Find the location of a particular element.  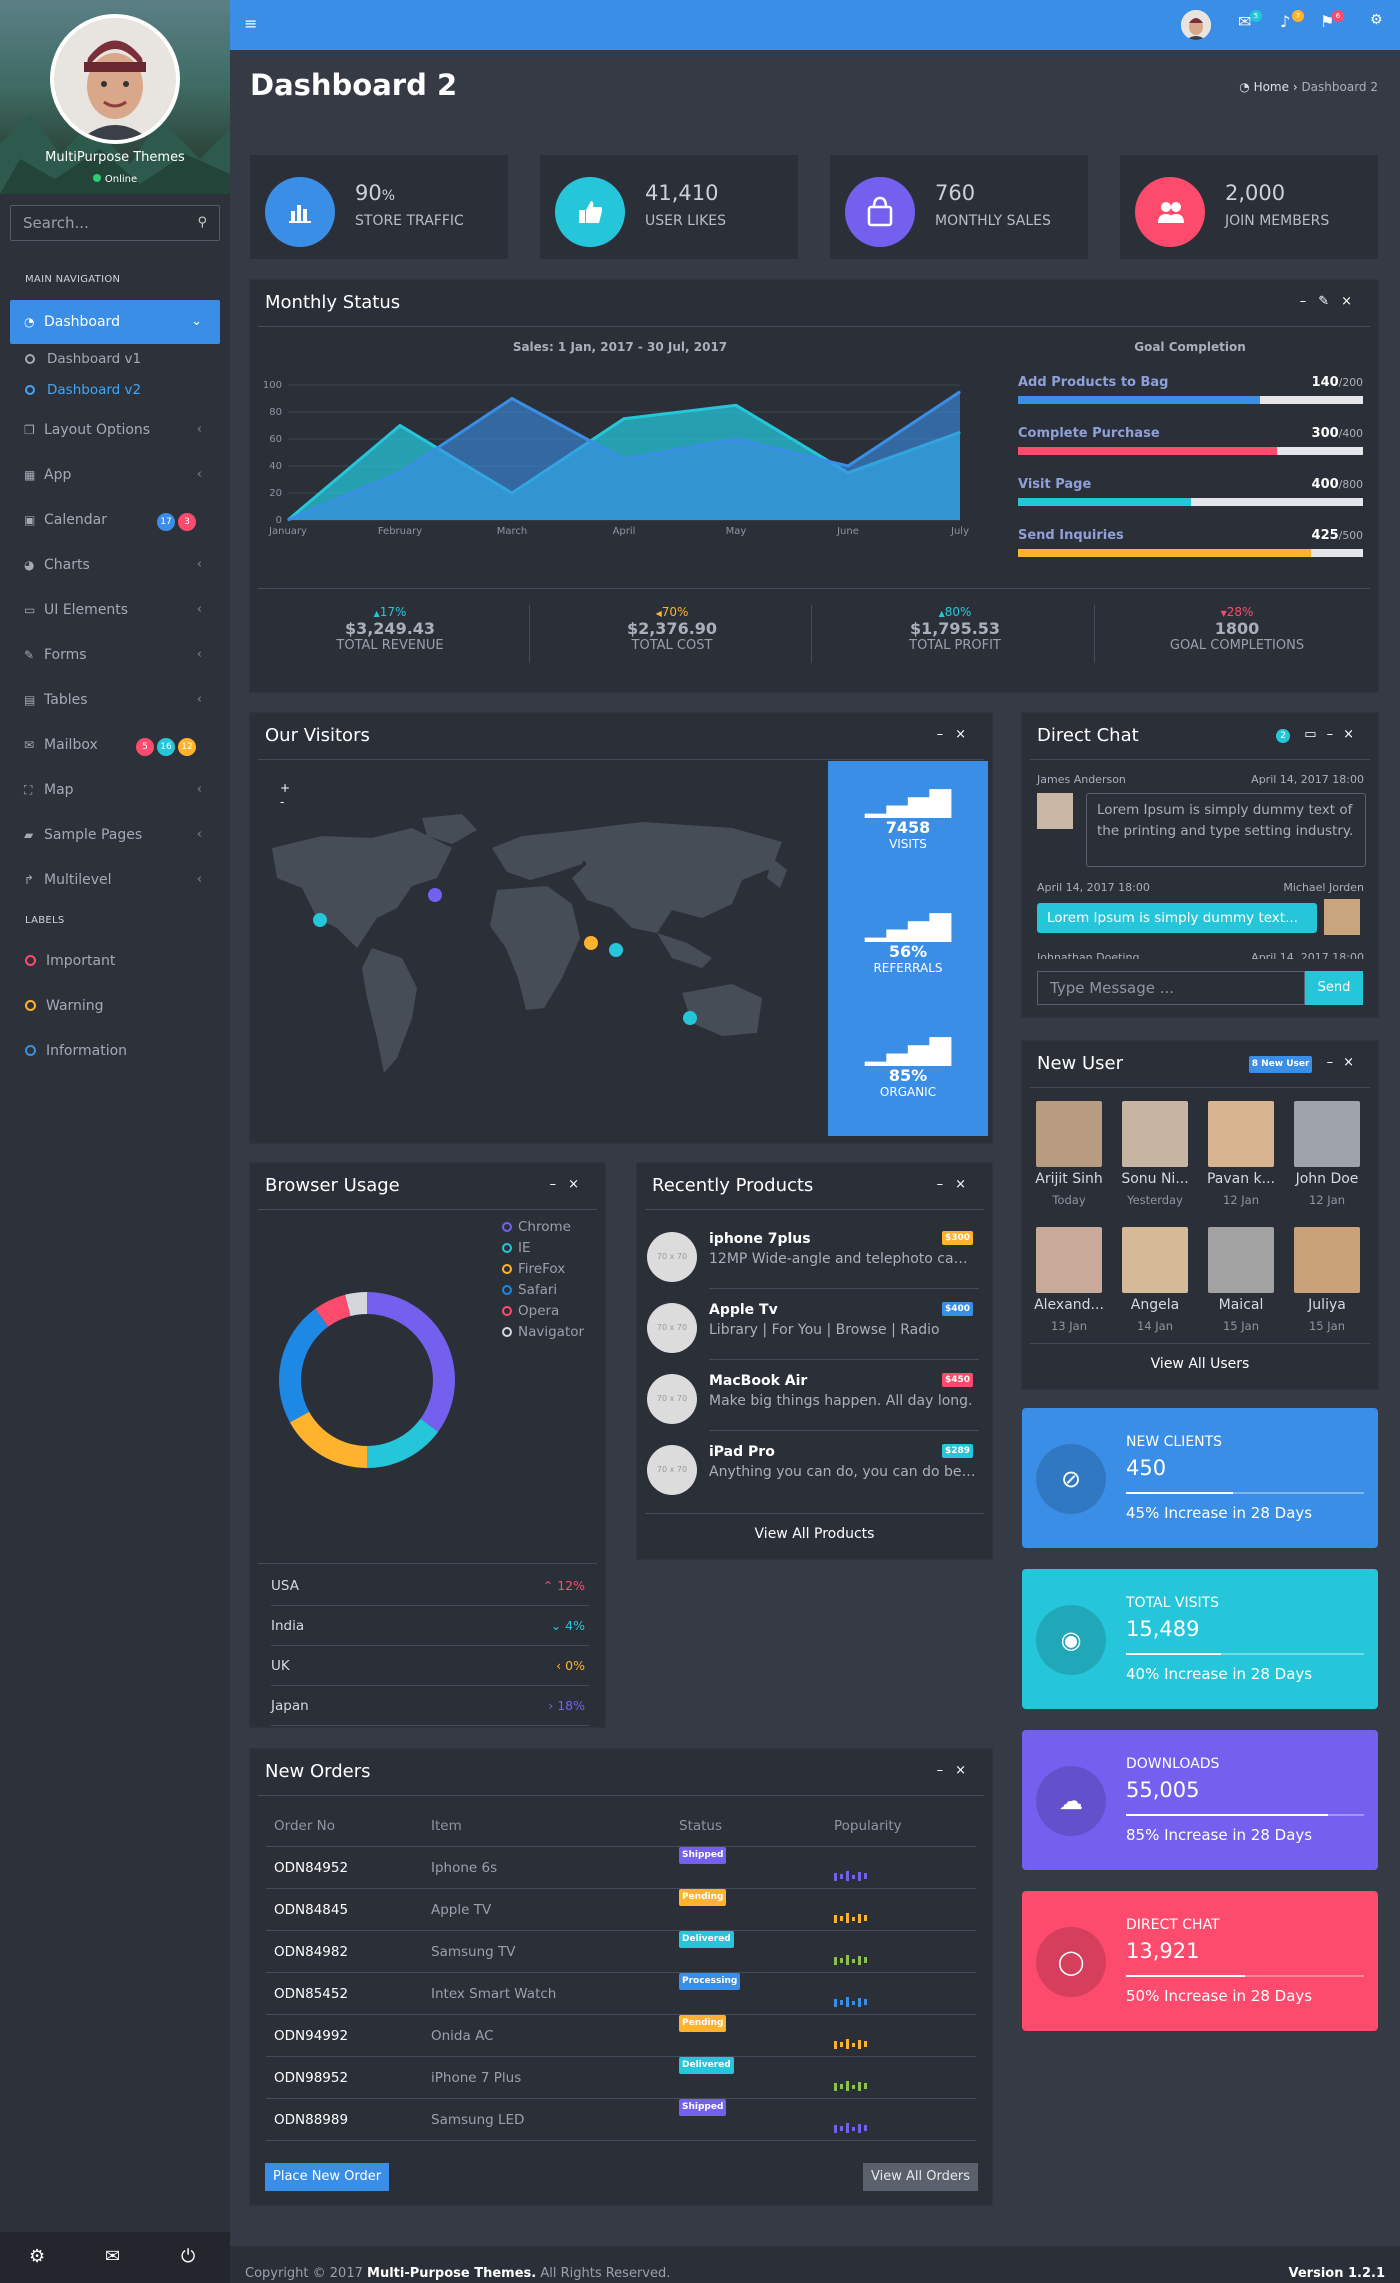

place-new-order-button: Place New Order is located at coordinates (327, 2177).